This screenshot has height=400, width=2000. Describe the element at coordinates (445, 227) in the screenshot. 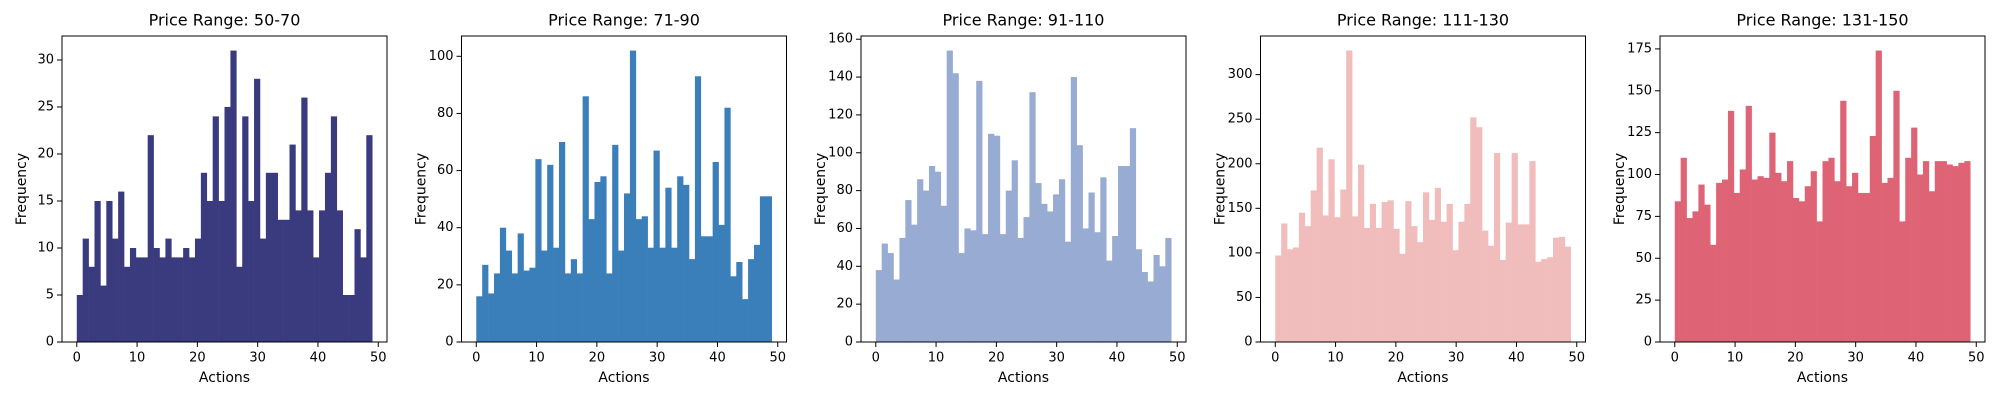

I see `y-tick-label: 40` at that location.